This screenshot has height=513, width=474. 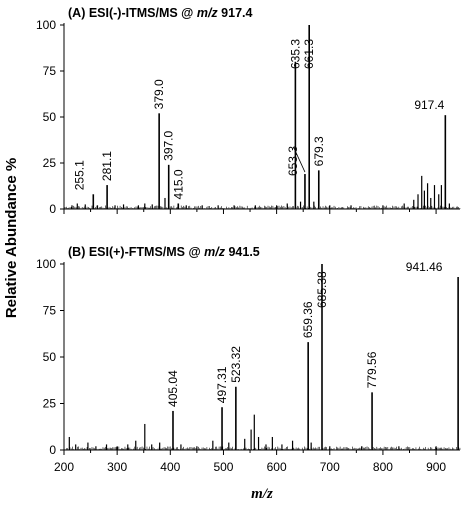 I want to click on panel-a-peak-label: 679.3, so click(x=319, y=151).